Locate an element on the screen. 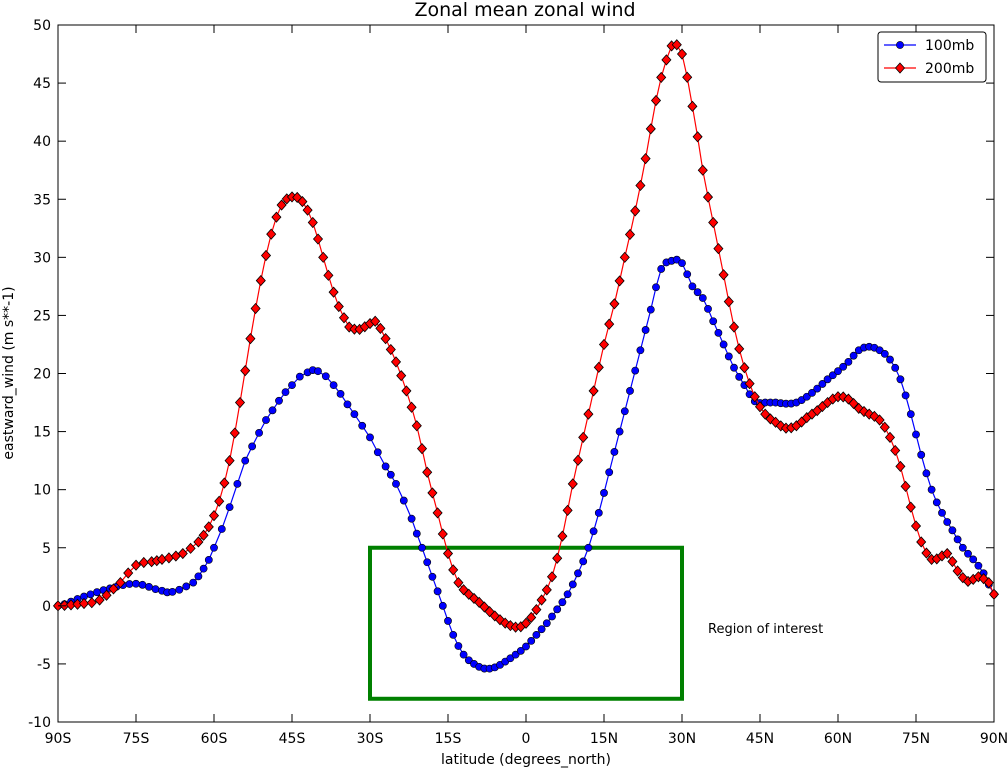 The image size is (1008, 769). y-tick-label: 50 is located at coordinates (42, 26).